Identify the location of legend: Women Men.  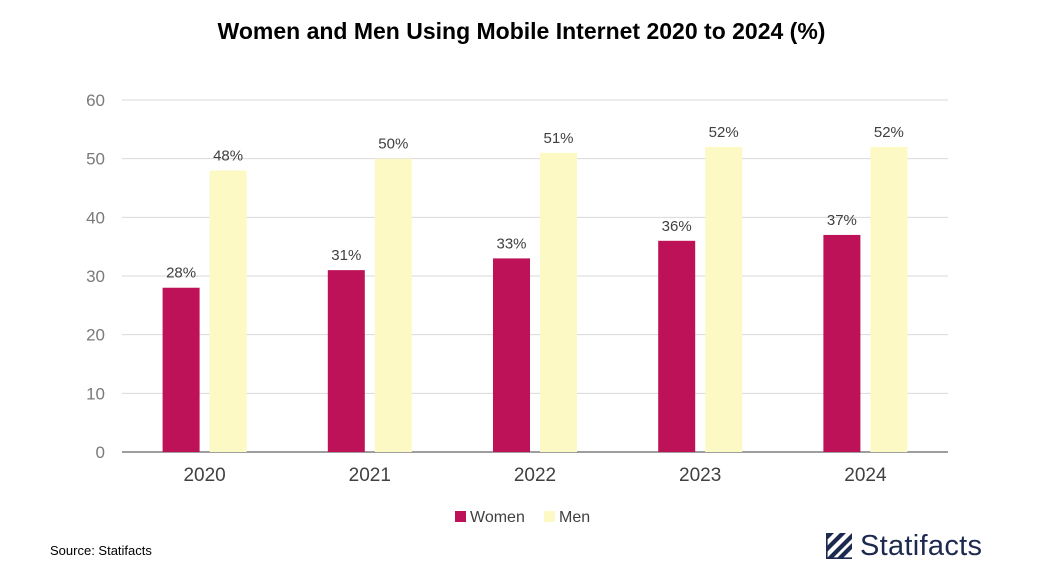
(522, 517).